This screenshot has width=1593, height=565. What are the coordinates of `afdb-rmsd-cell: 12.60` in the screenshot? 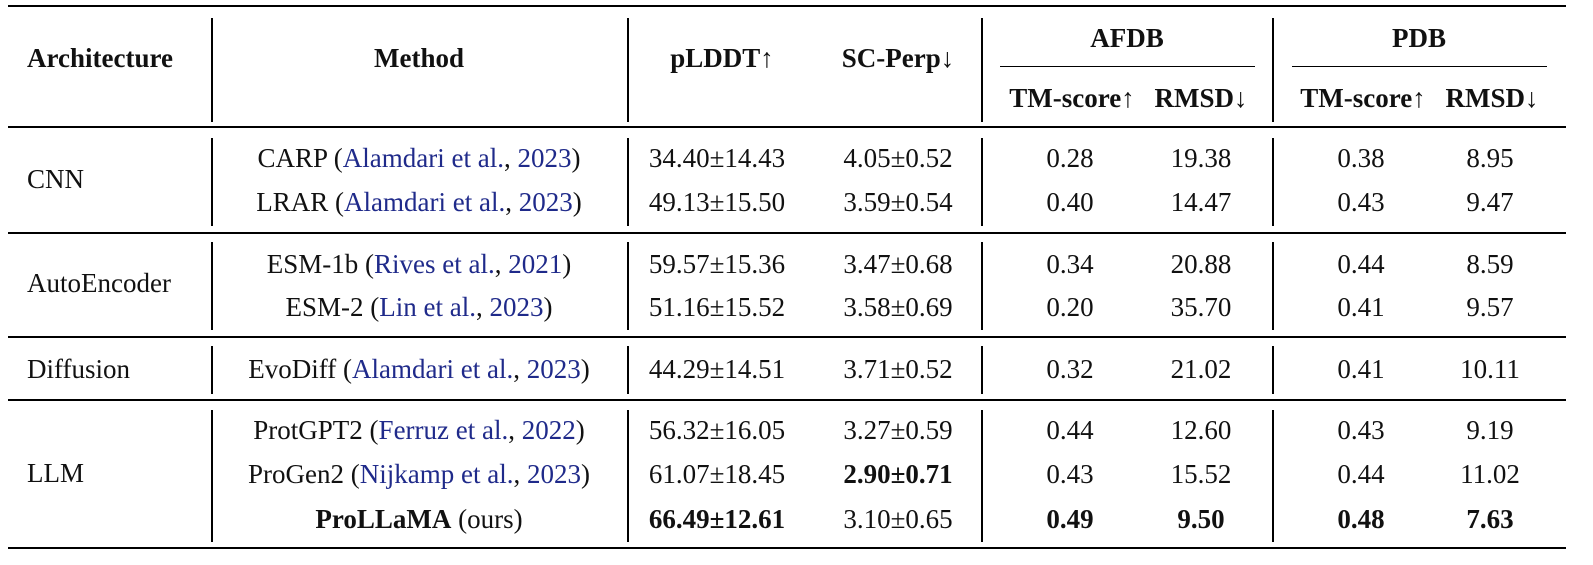 It's located at (1201, 430).